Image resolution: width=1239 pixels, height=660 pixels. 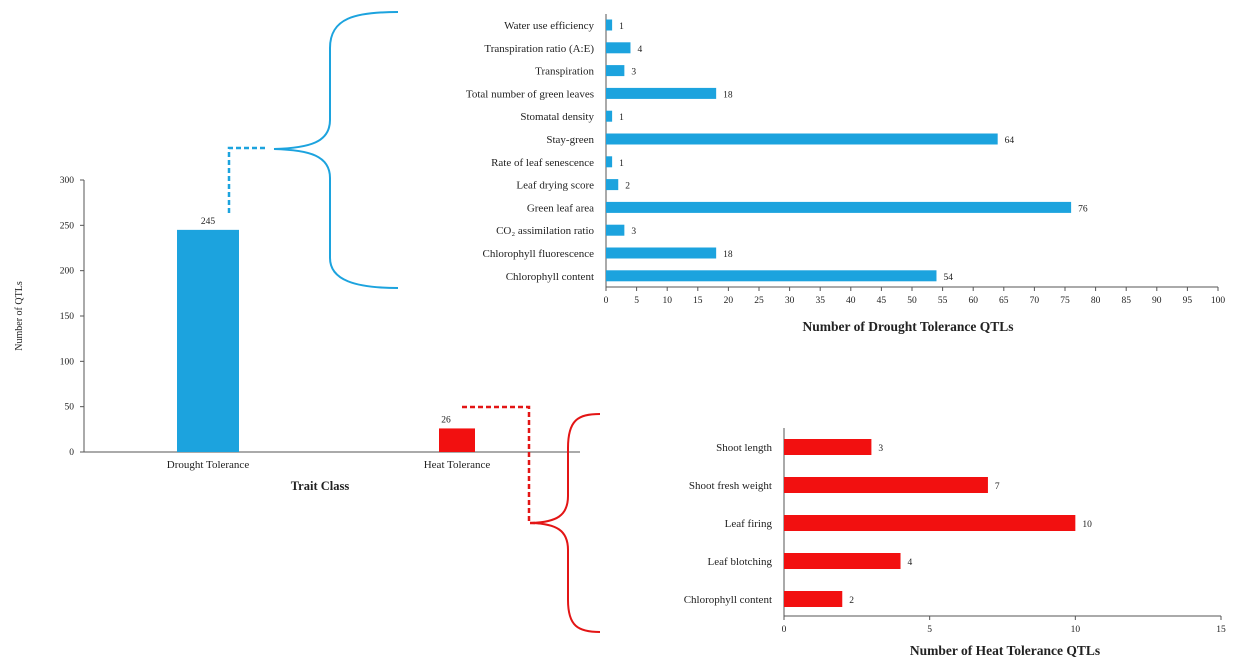 What do you see at coordinates (636, 301) in the screenshot?
I see `drought-x-tick-label: 5` at bounding box center [636, 301].